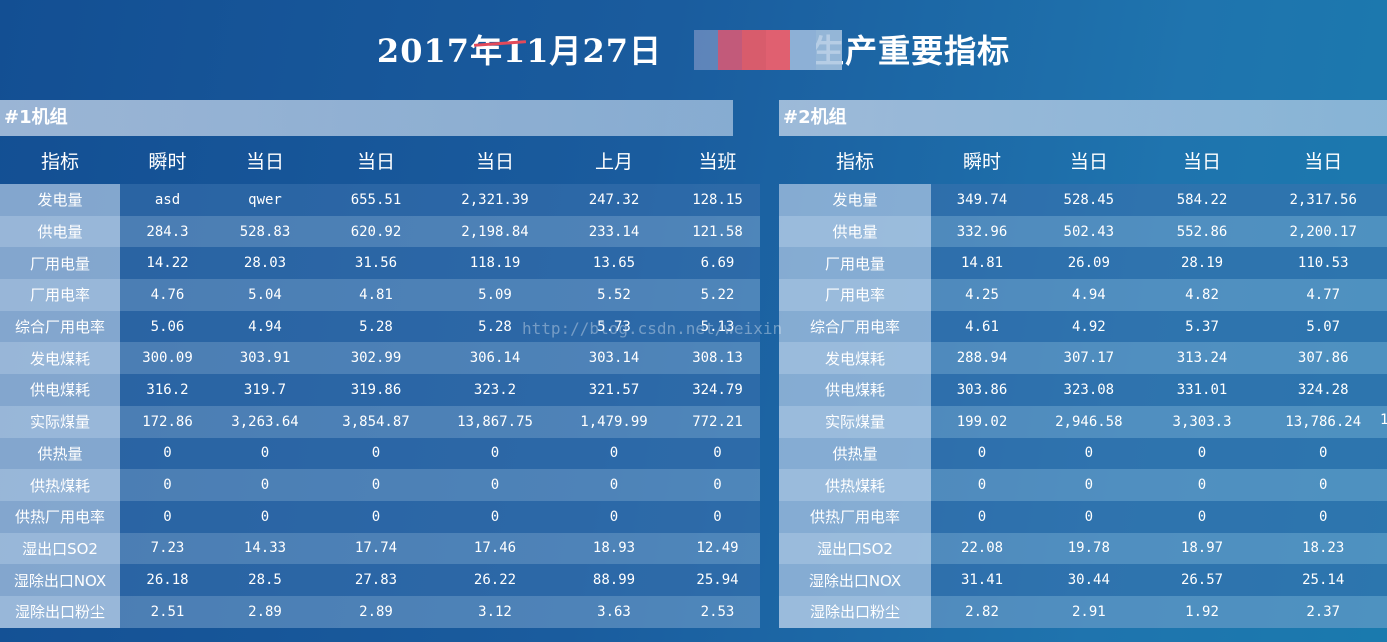 The width and height of the screenshot is (1387, 642). What do you see at coordinates (265, 231) in the screenshot?
I see `metric-value: 528.83` at bounding box center [265, 231].